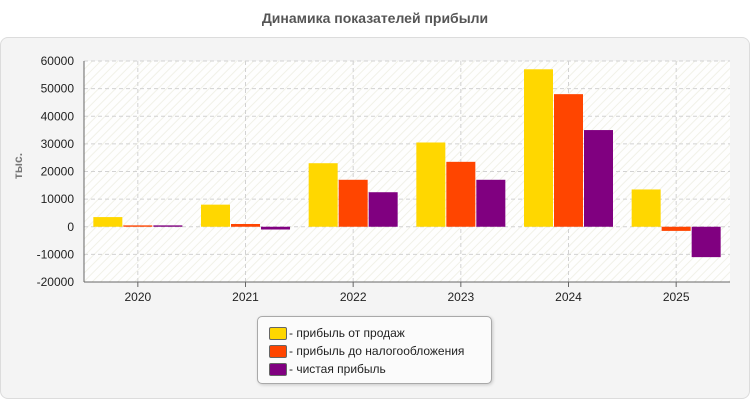 The height and width of the screenshot is (400, 750). What do you see at coordinates (568, 297) in the screenshot?
I see `x-tick-label: 2024` at bounding box center [568, 297].